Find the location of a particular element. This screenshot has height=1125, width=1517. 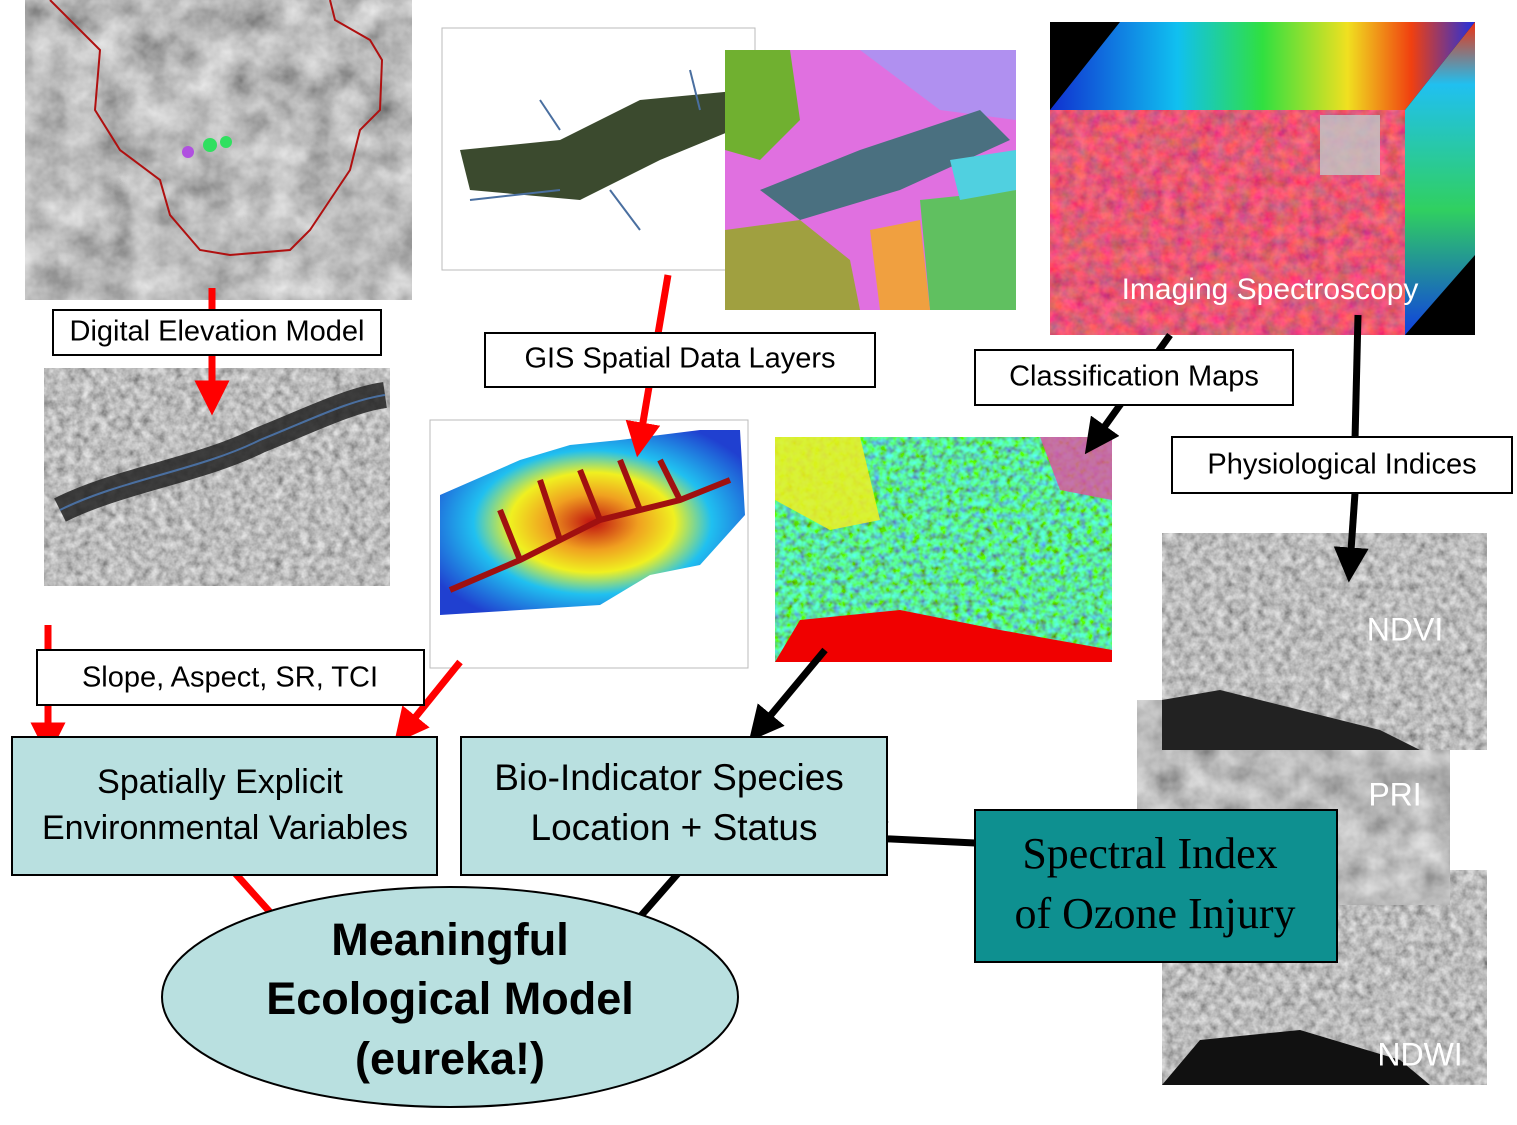

box-text: Location + Status is located at coordinates (674, 827).